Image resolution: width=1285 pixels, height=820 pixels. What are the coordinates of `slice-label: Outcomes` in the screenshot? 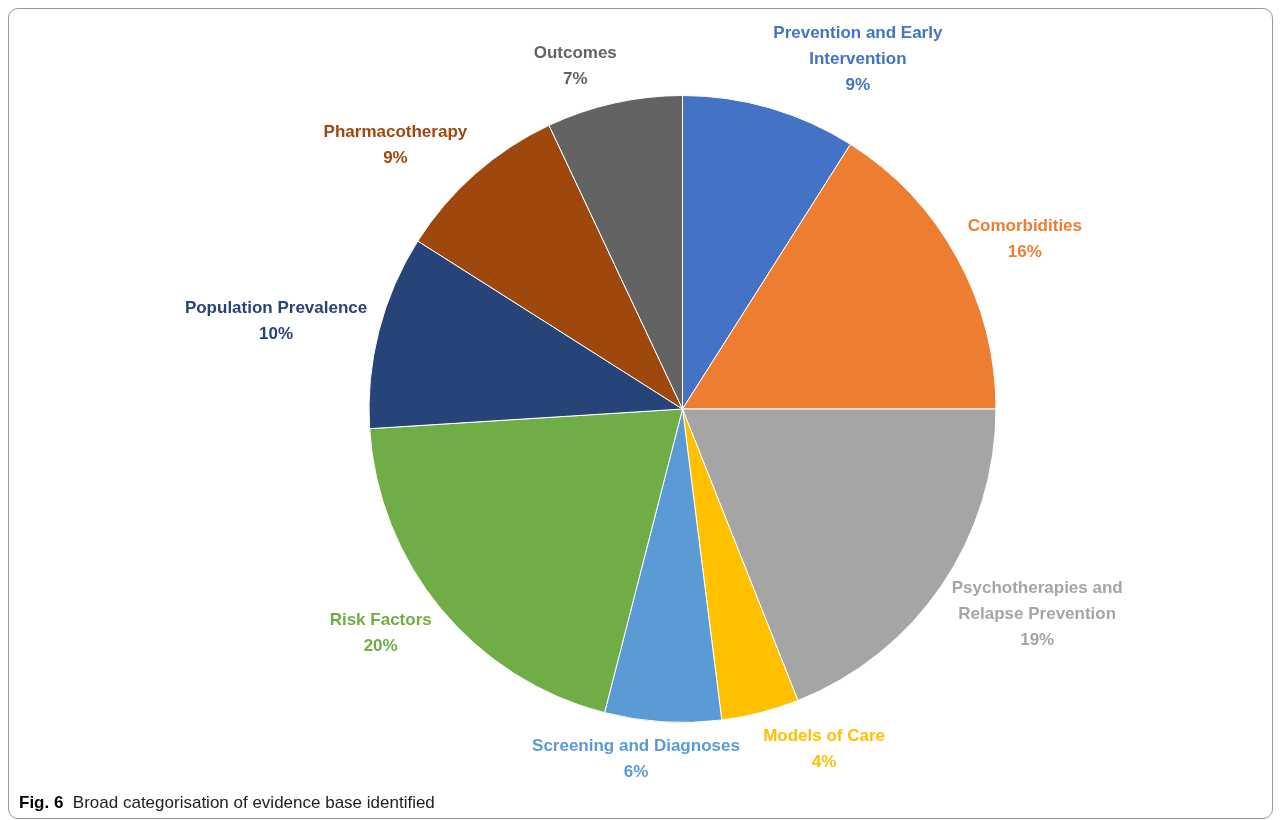 It's located at (575, 52).